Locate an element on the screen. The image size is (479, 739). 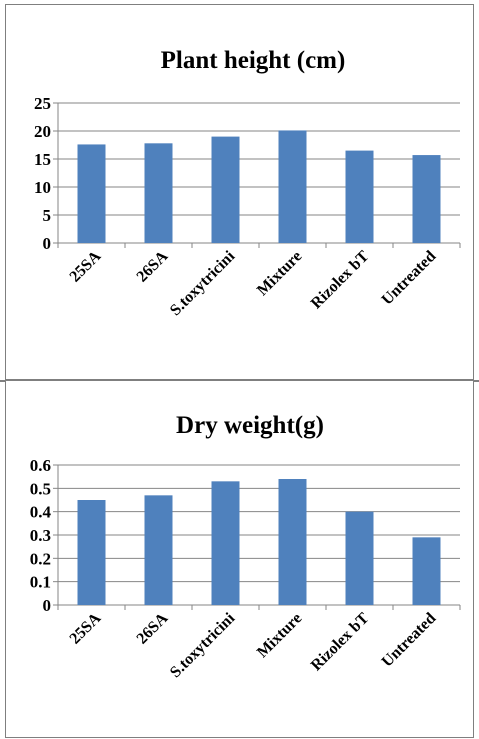
y-tick-label: 0.4 is located at coordinates (41, 512).